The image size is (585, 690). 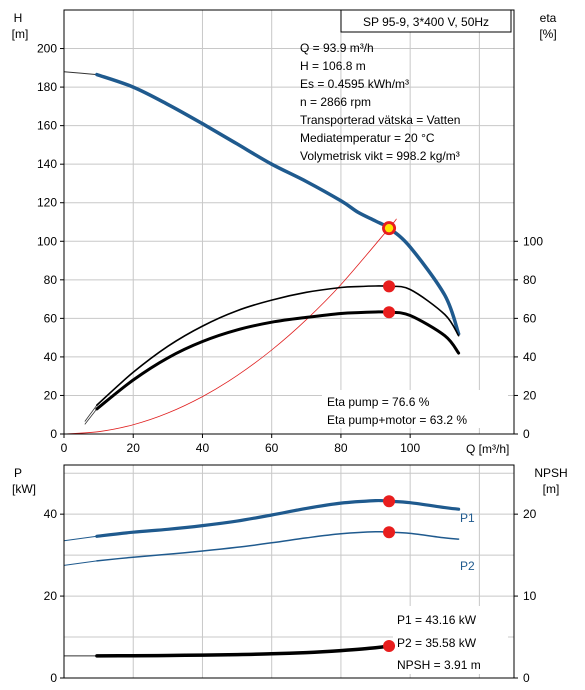 I want to click on npsh-value-label: NPSH = 3.91 m, so click(x=439, y=665).